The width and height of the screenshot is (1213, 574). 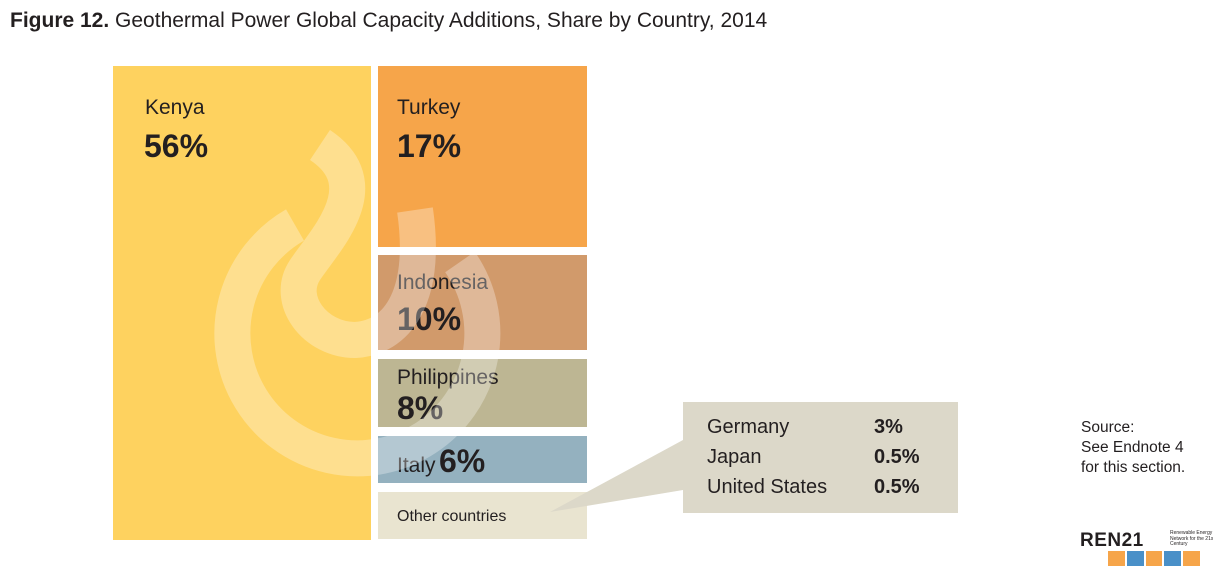 I want to click on geothermal-icon, so click(x=1154, y=558).